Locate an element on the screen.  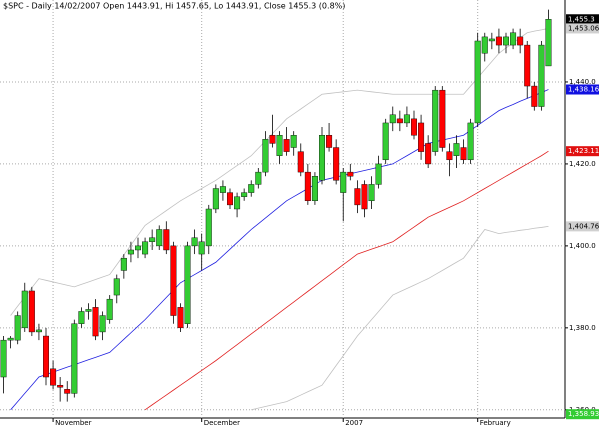
x-tick-label: 2007 is located at coordinates (354, 423).